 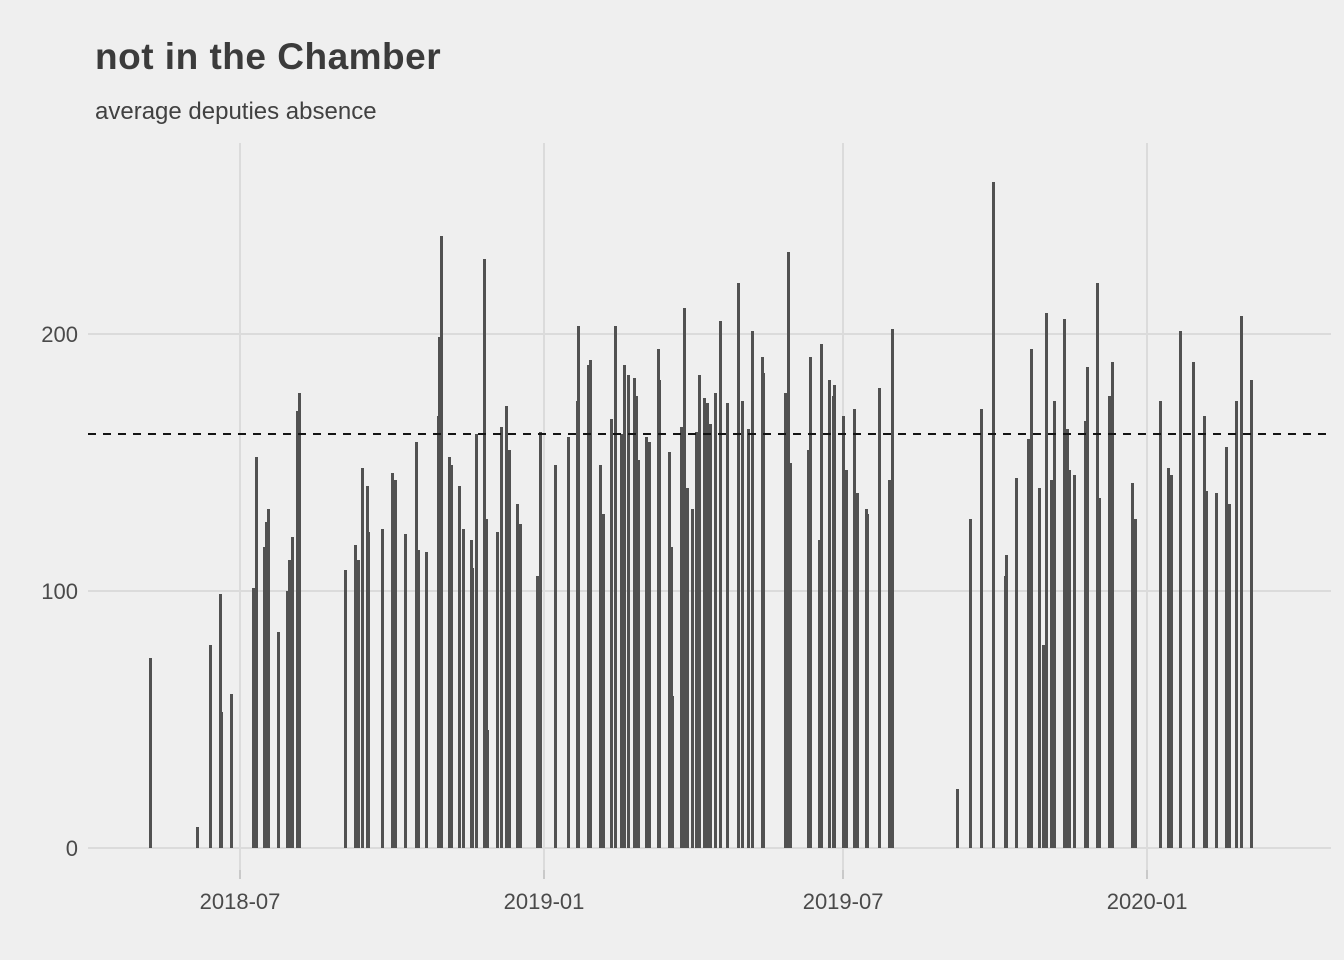 I want to click on x-tick-label: 2019-01, so click(x=544, y=901).